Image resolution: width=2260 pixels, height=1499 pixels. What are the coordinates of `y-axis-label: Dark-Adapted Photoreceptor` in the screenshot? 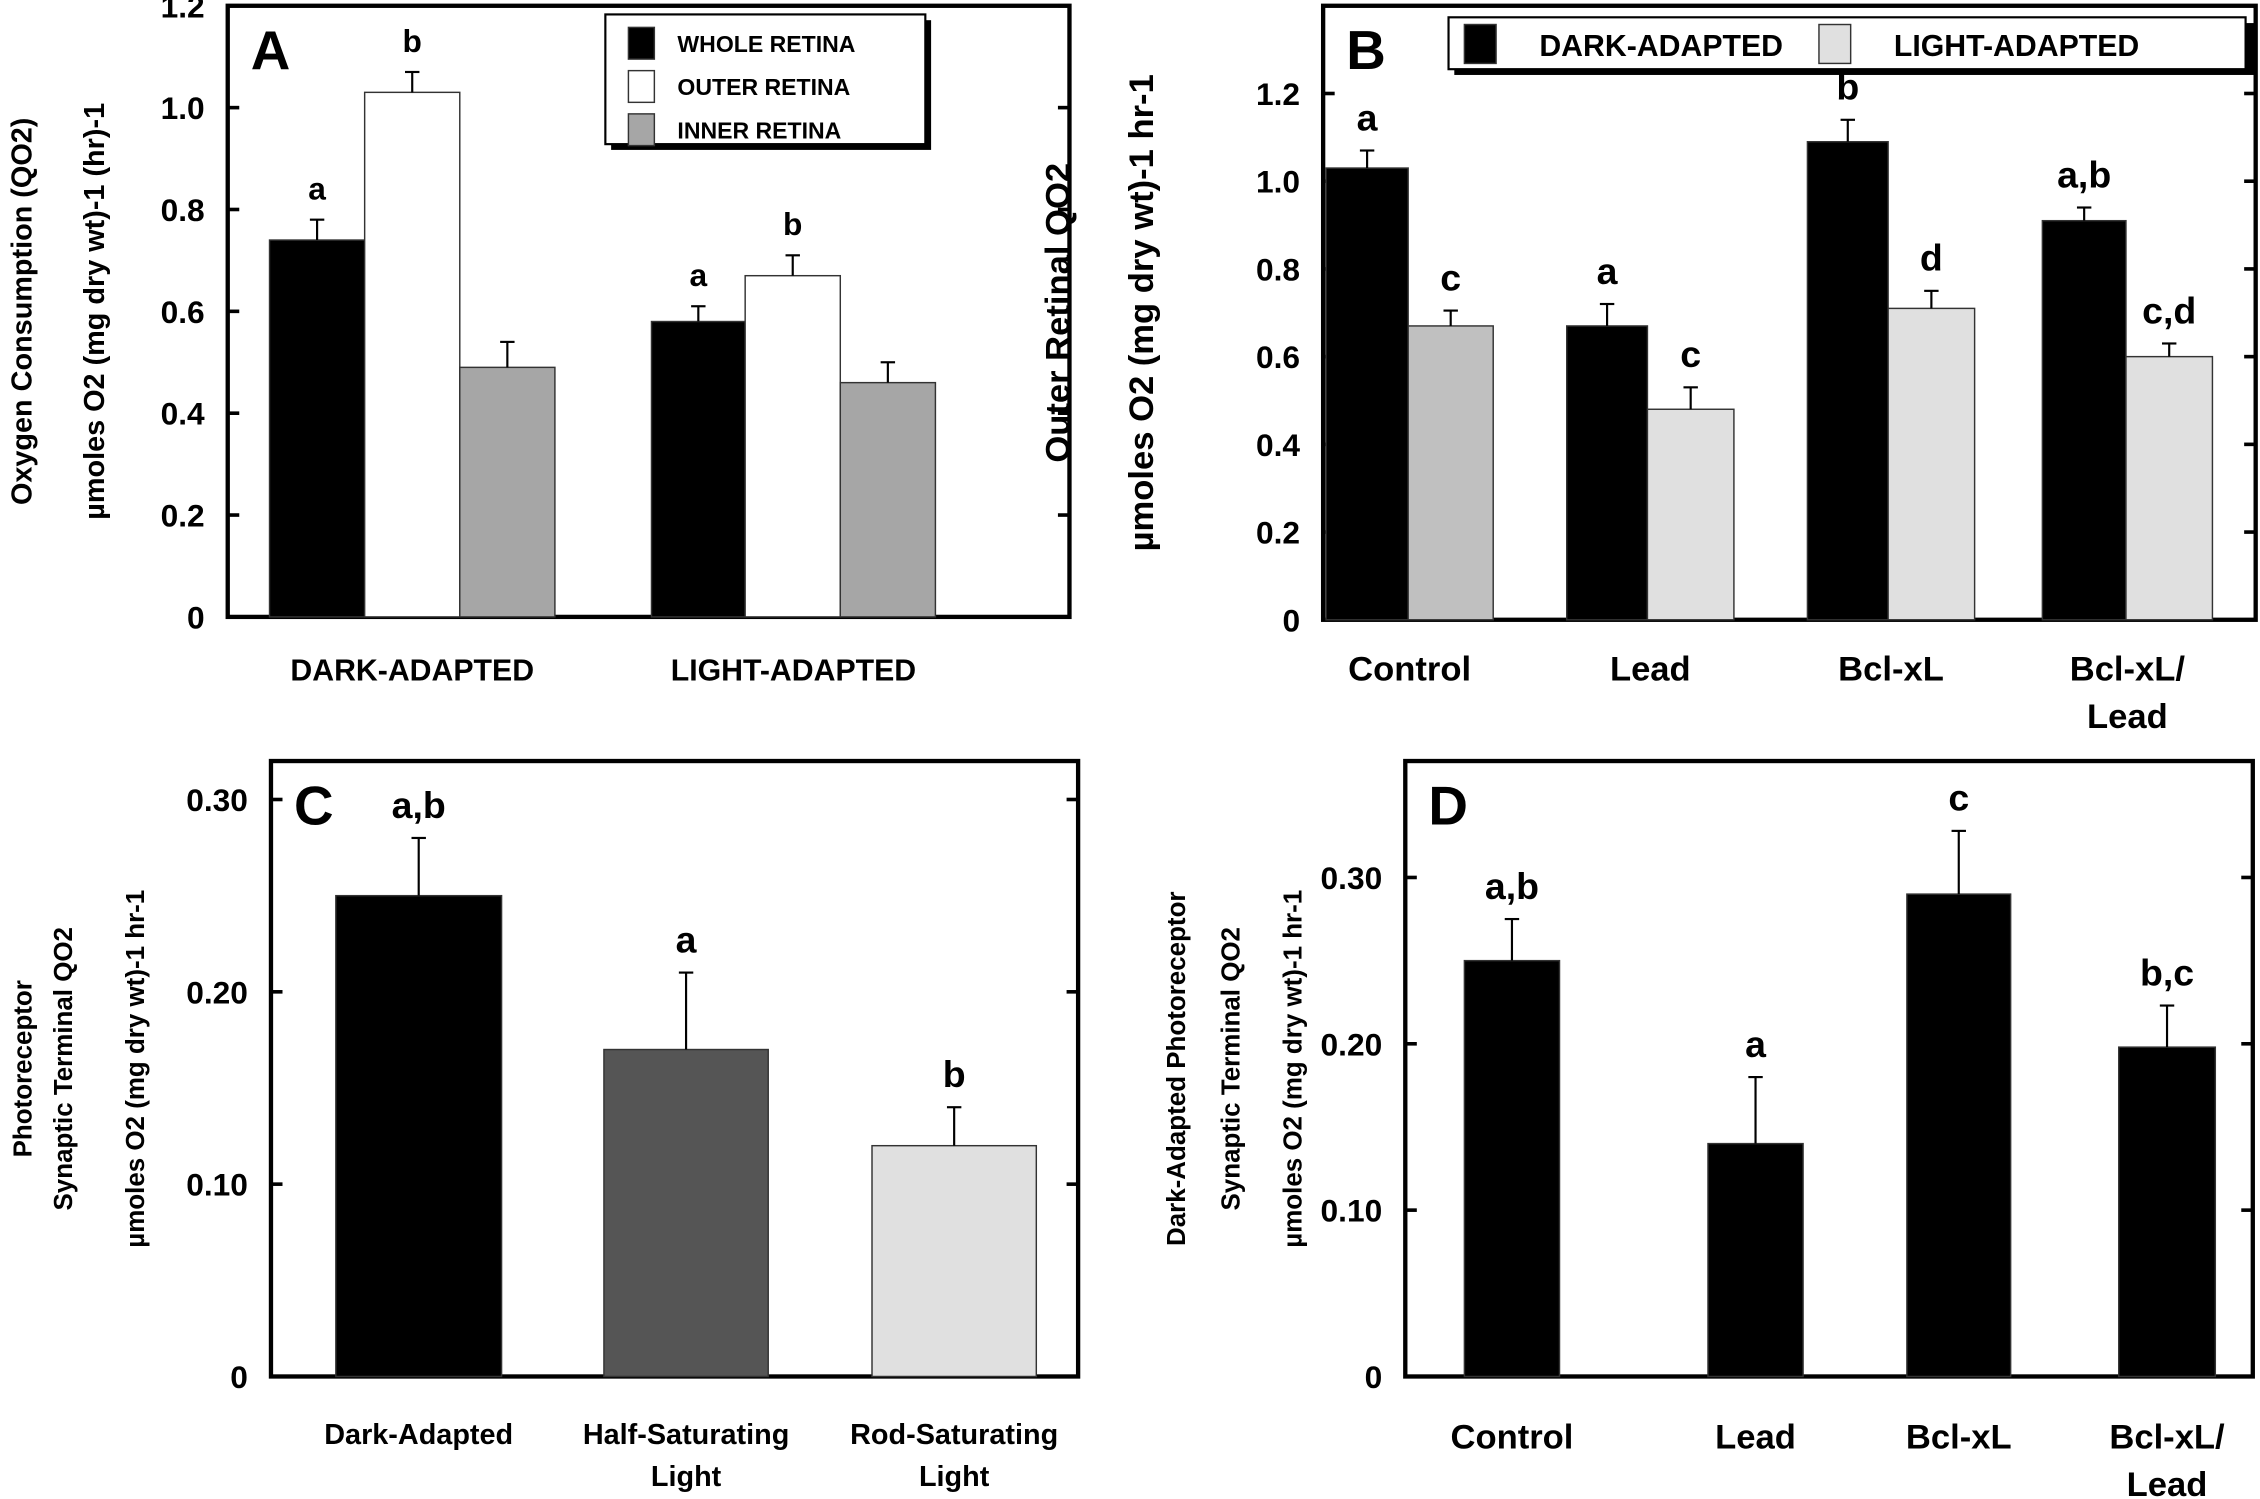 It's located at (1177, 1068).